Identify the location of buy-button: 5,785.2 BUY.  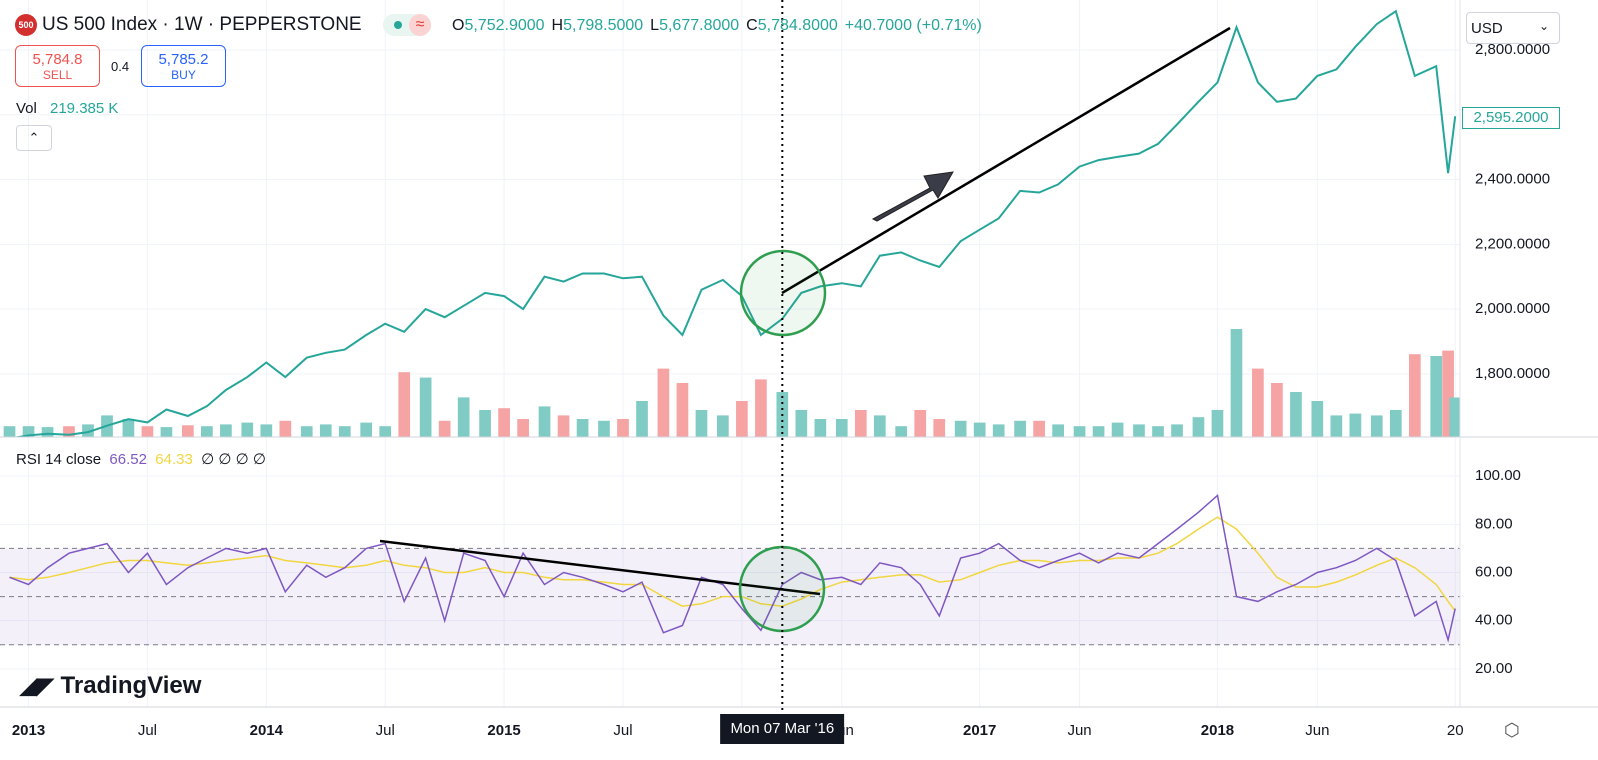
(183, 66).